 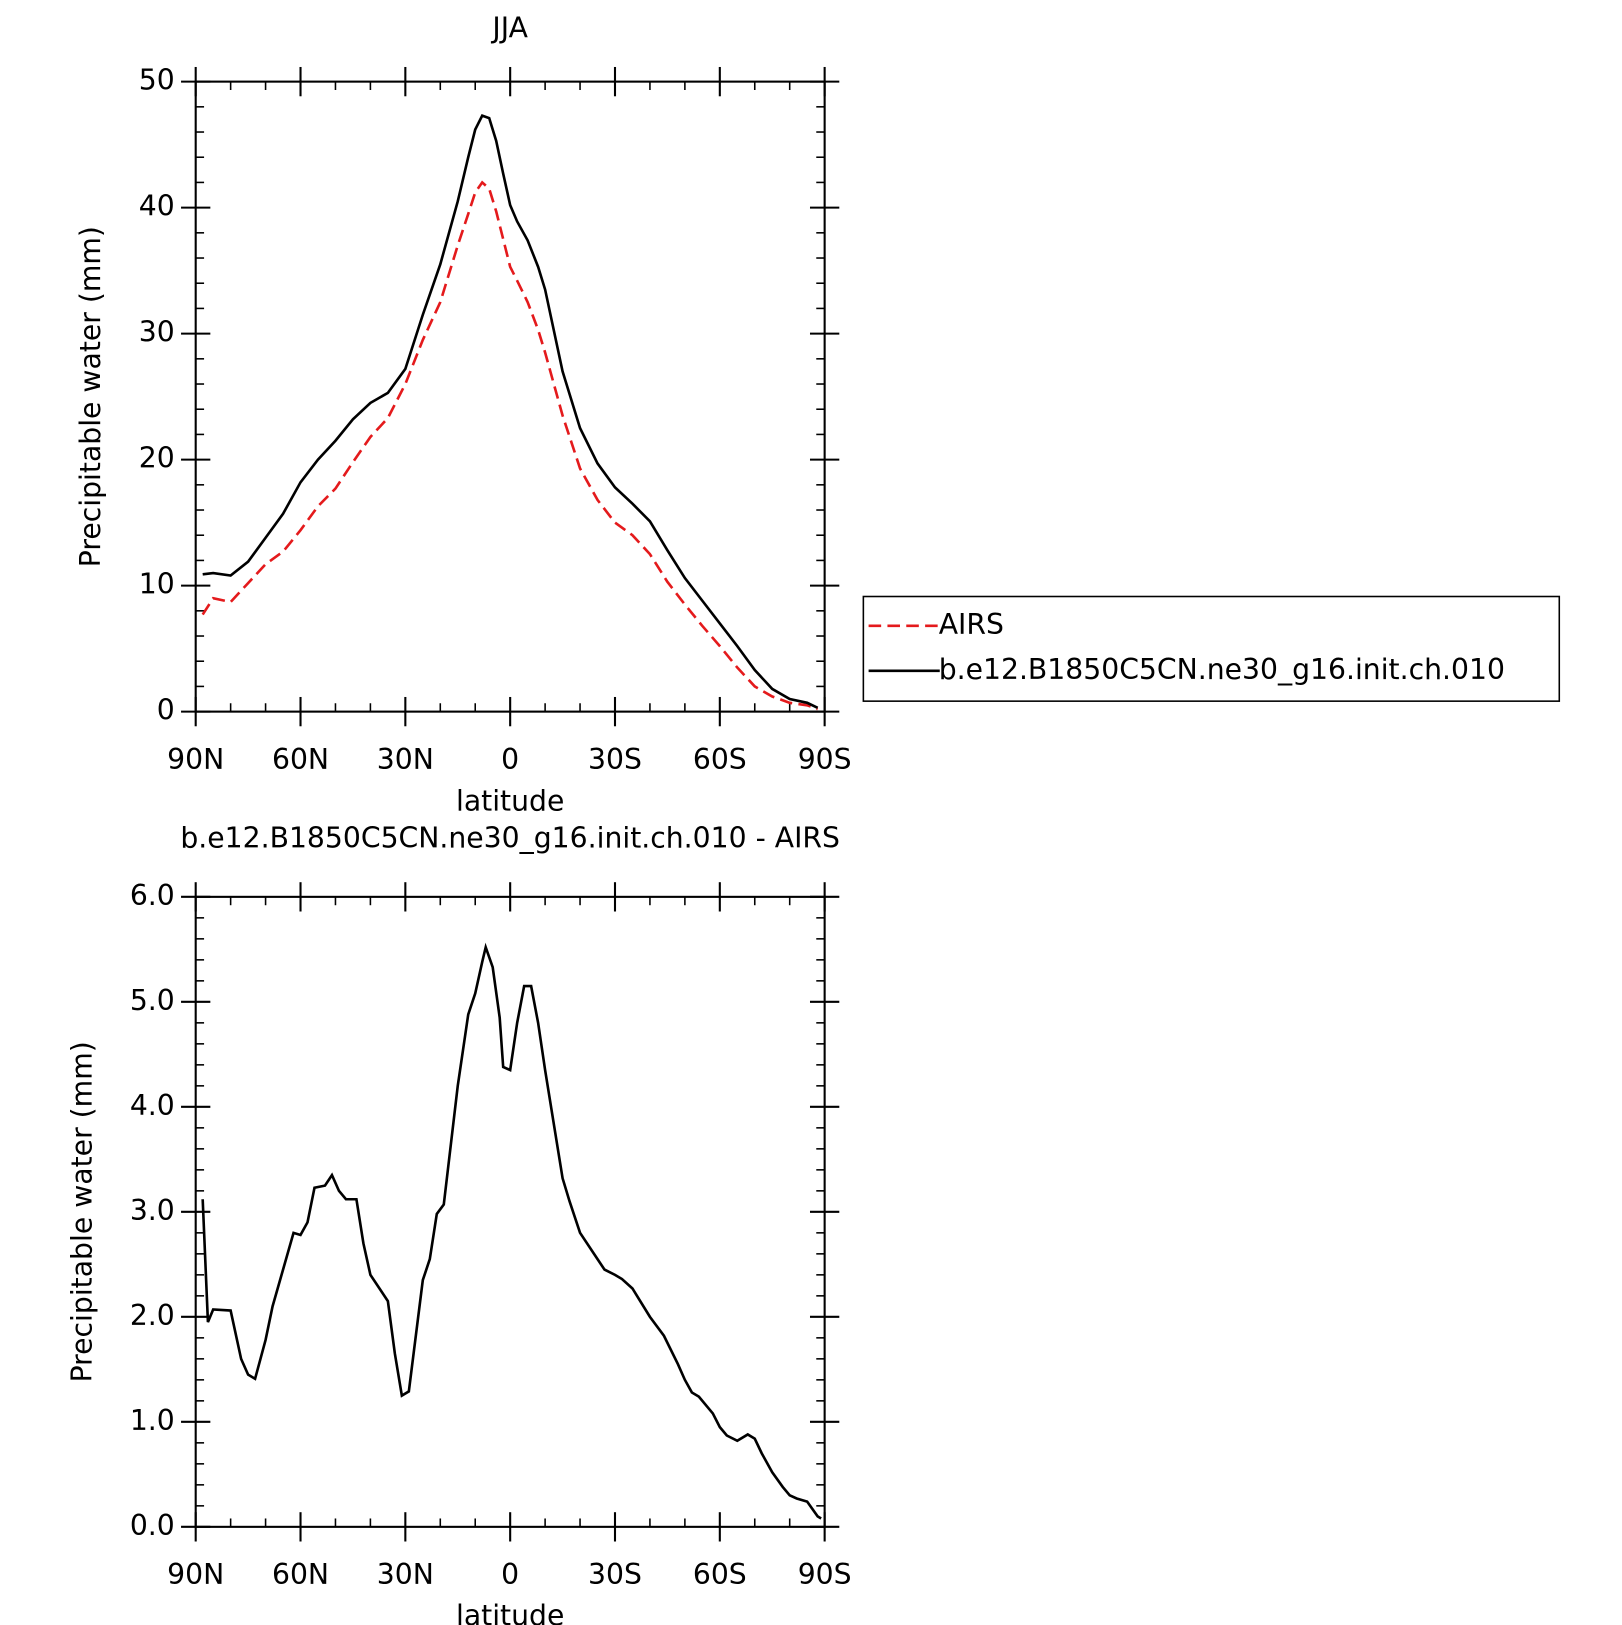 What do you see at coordinates (157, 80) in the screenshot?
I see `y-tick-label: 50` at bounding box center [157, 80].